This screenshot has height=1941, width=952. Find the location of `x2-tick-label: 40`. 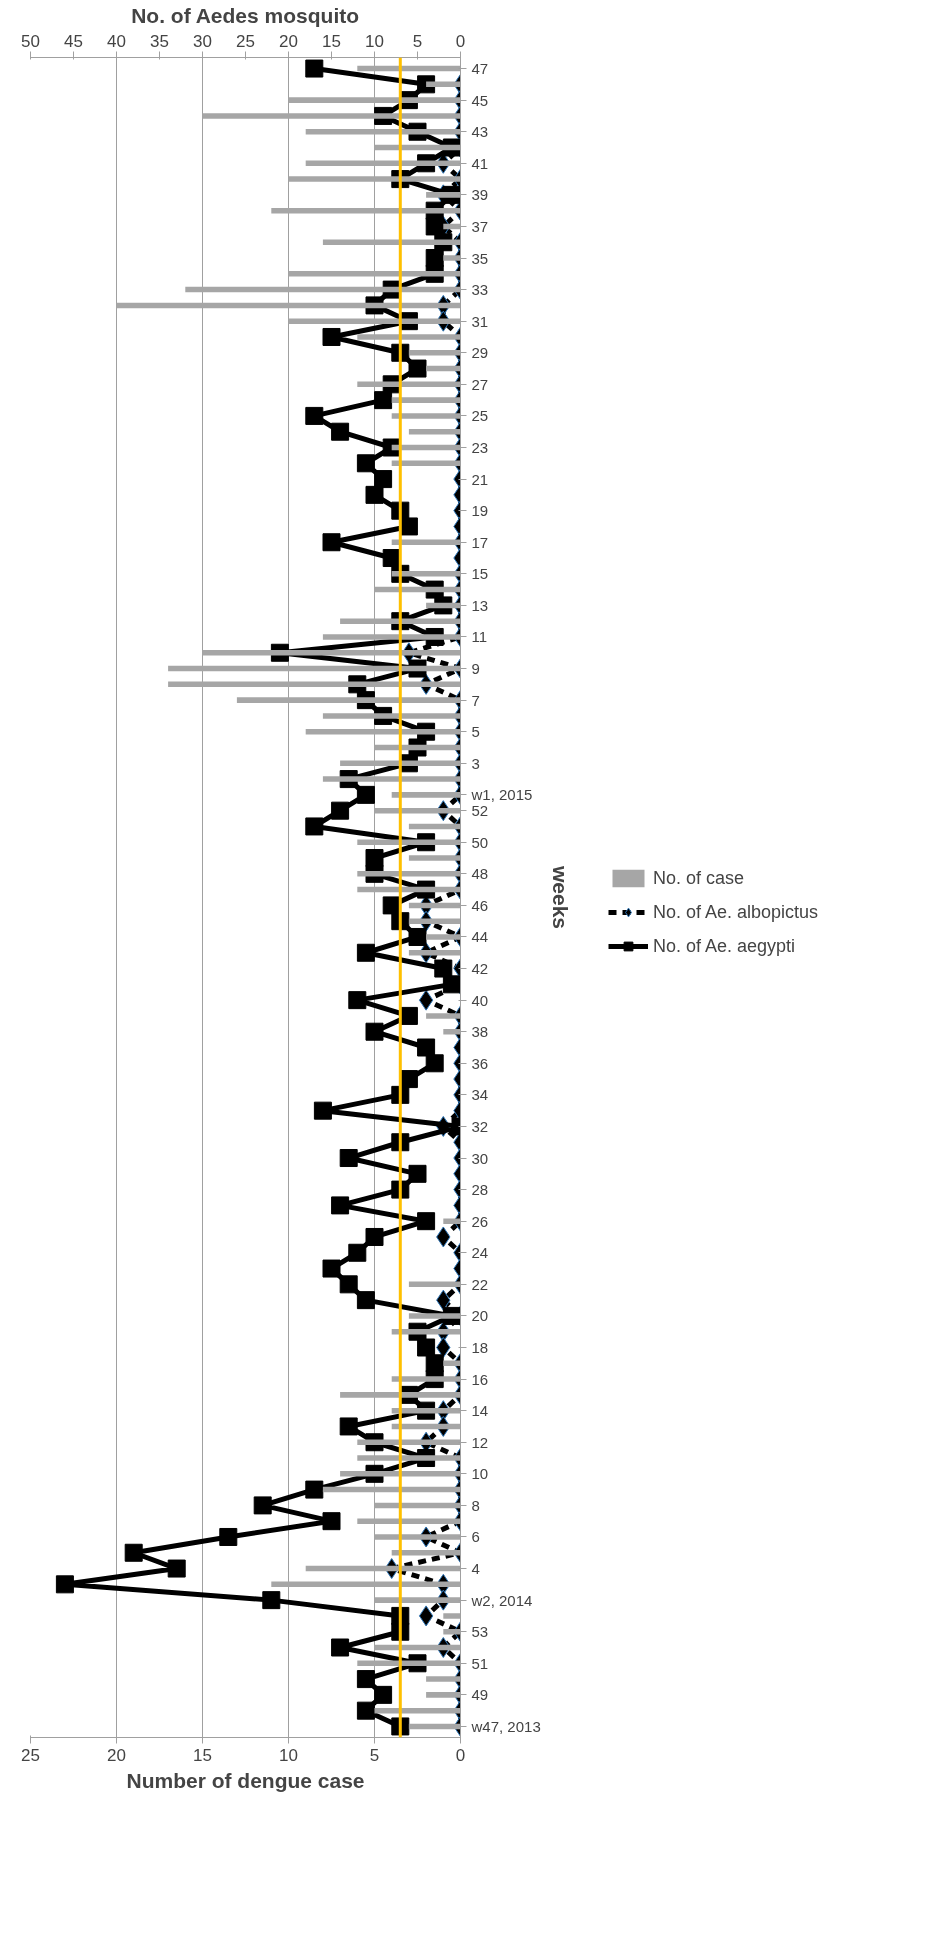

x2-tick-label: 40 is located at coordinates (116, 41).